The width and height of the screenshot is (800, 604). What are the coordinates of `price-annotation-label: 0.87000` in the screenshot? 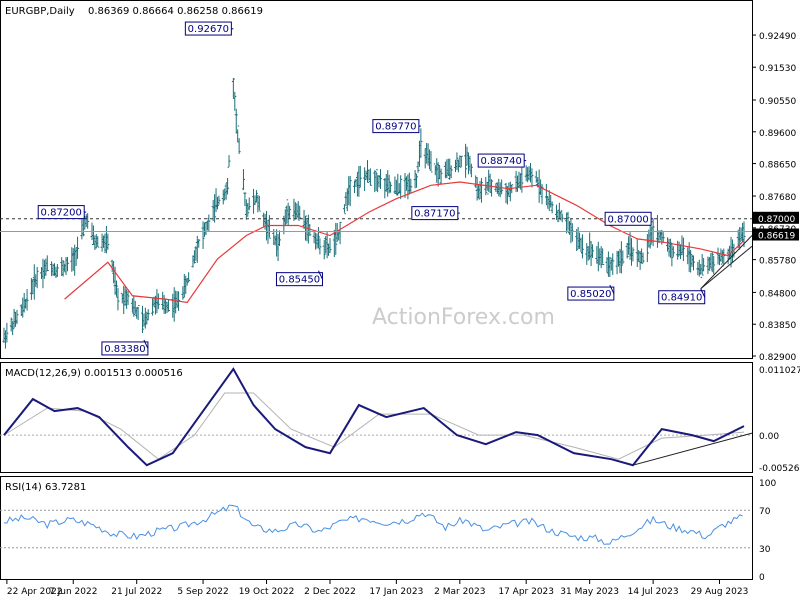 It's located at (627, 219).